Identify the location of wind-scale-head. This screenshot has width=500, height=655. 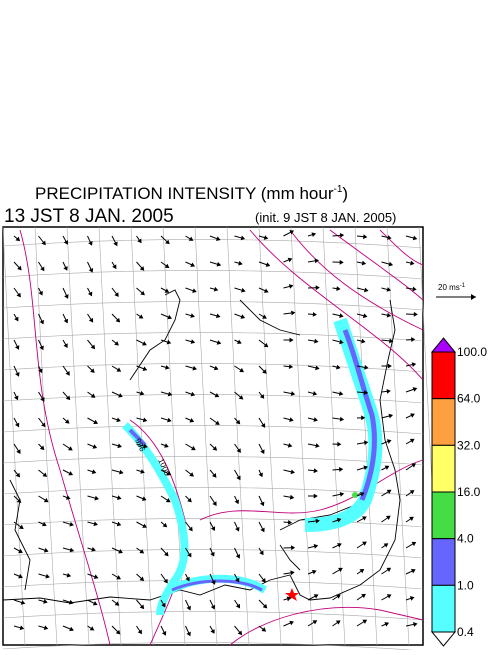
(473, 297).